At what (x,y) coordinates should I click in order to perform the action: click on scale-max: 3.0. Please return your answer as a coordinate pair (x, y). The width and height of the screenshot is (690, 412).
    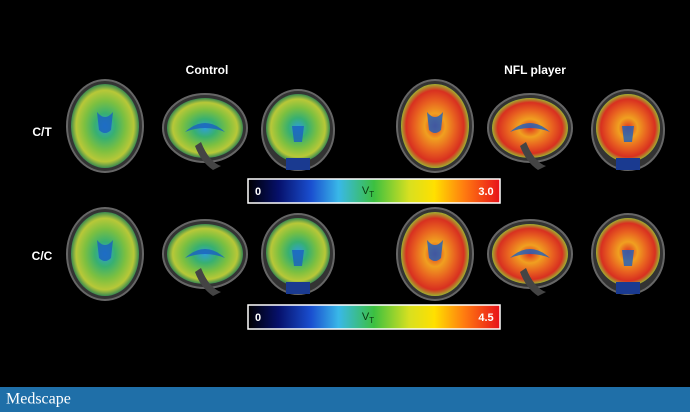
    Looking at the image, I should click on (485, 192).